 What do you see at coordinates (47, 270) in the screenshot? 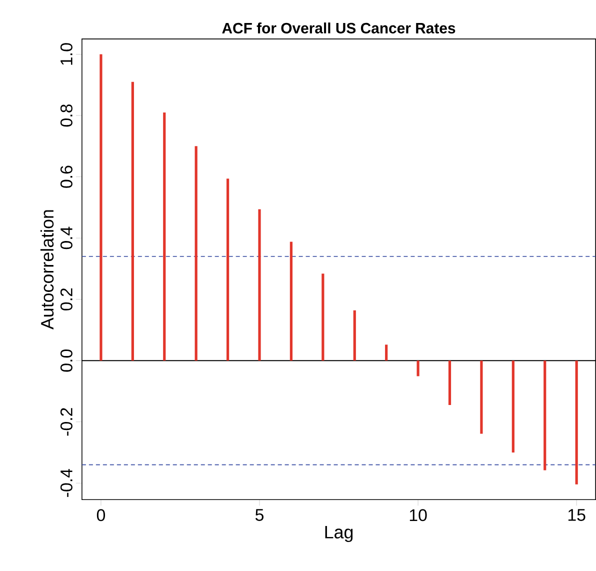
I see `y-axis-title: Autocorrelation` at bounding box center [47, 270].